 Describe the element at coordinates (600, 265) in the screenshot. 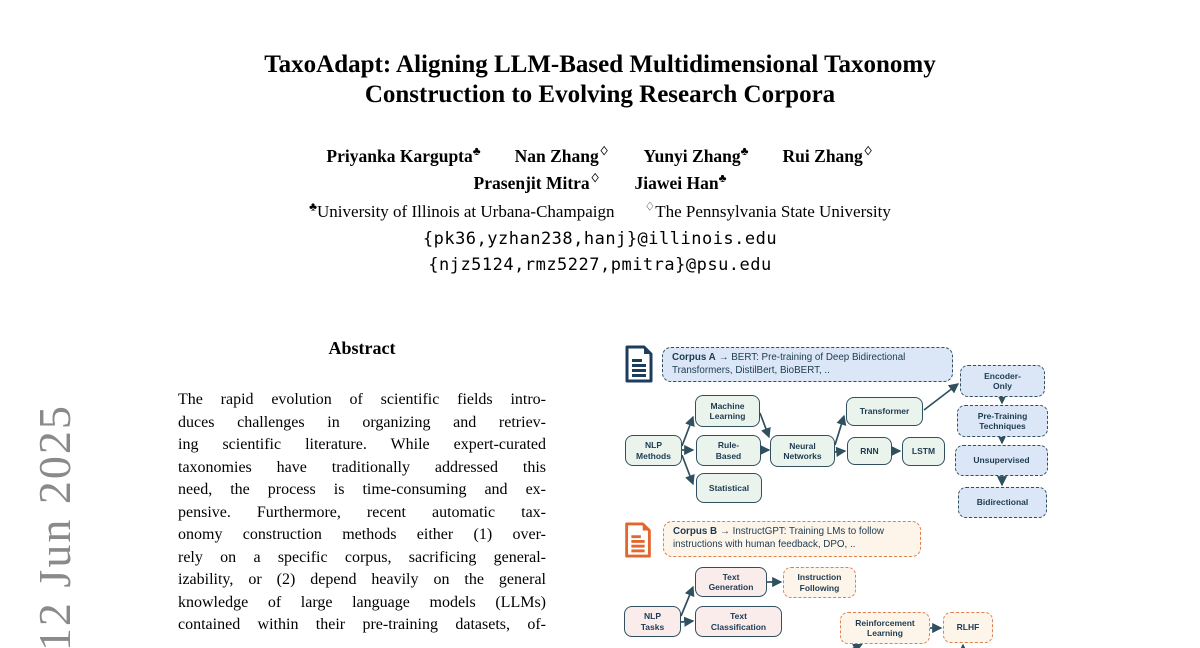

I see `email-line-psu: {njz5124,rmz5227,pmitra}@psu.edu` at that location.